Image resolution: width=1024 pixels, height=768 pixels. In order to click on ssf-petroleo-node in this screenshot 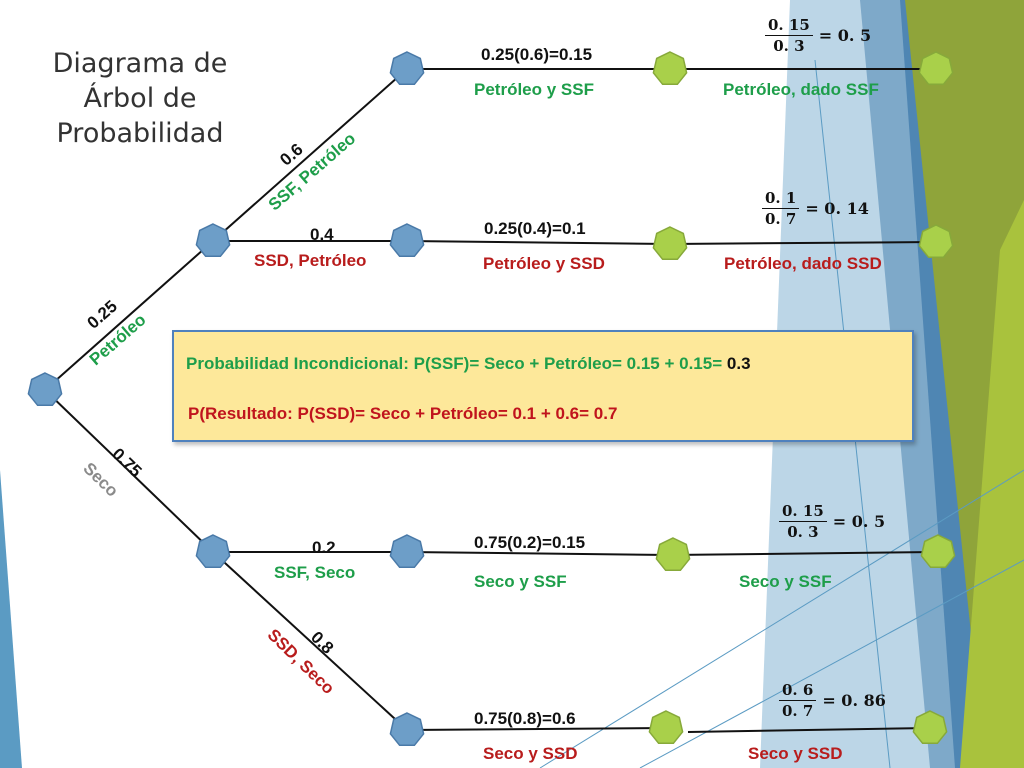, I will do `click(407, 68)`.